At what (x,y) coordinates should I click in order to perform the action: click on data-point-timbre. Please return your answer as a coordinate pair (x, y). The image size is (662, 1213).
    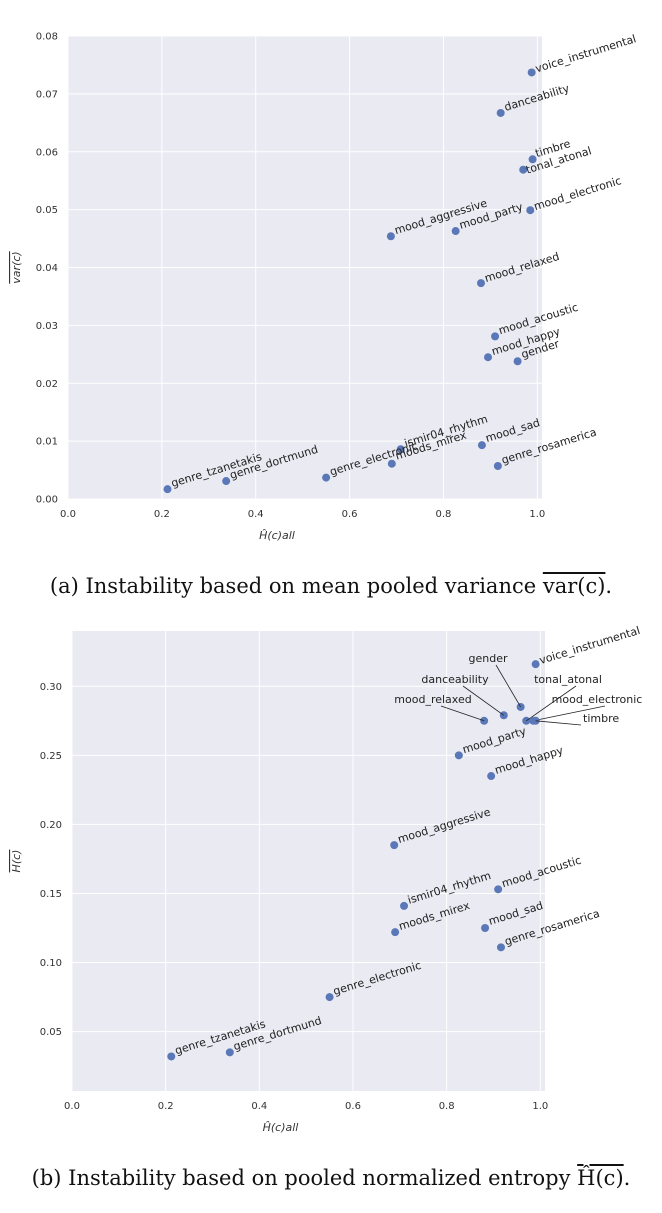
    Looking at the image, I should click on (532, 159).